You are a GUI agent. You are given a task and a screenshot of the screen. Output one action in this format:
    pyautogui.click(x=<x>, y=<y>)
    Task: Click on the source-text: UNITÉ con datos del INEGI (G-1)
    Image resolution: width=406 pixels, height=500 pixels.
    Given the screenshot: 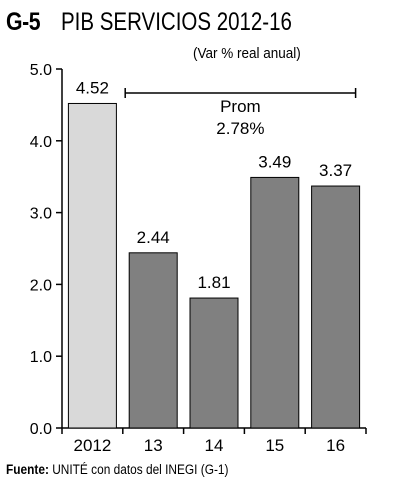 What is the action you would take?
    pyautogui.click(x=140, y=469)
    